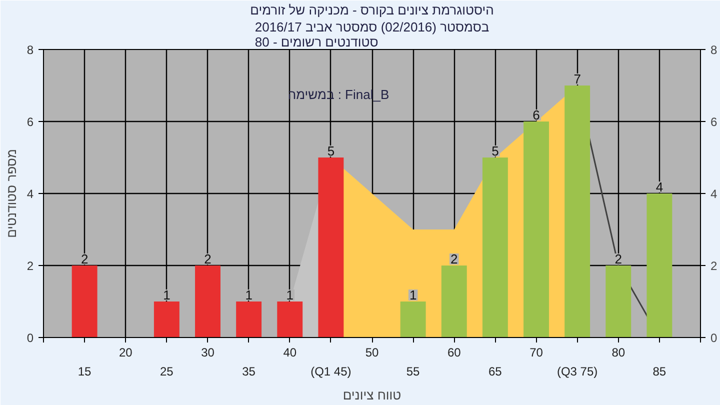  Describe the element at coordinates (30, 50) in the screenshot. I see `y-tick-label: 8` at that location.